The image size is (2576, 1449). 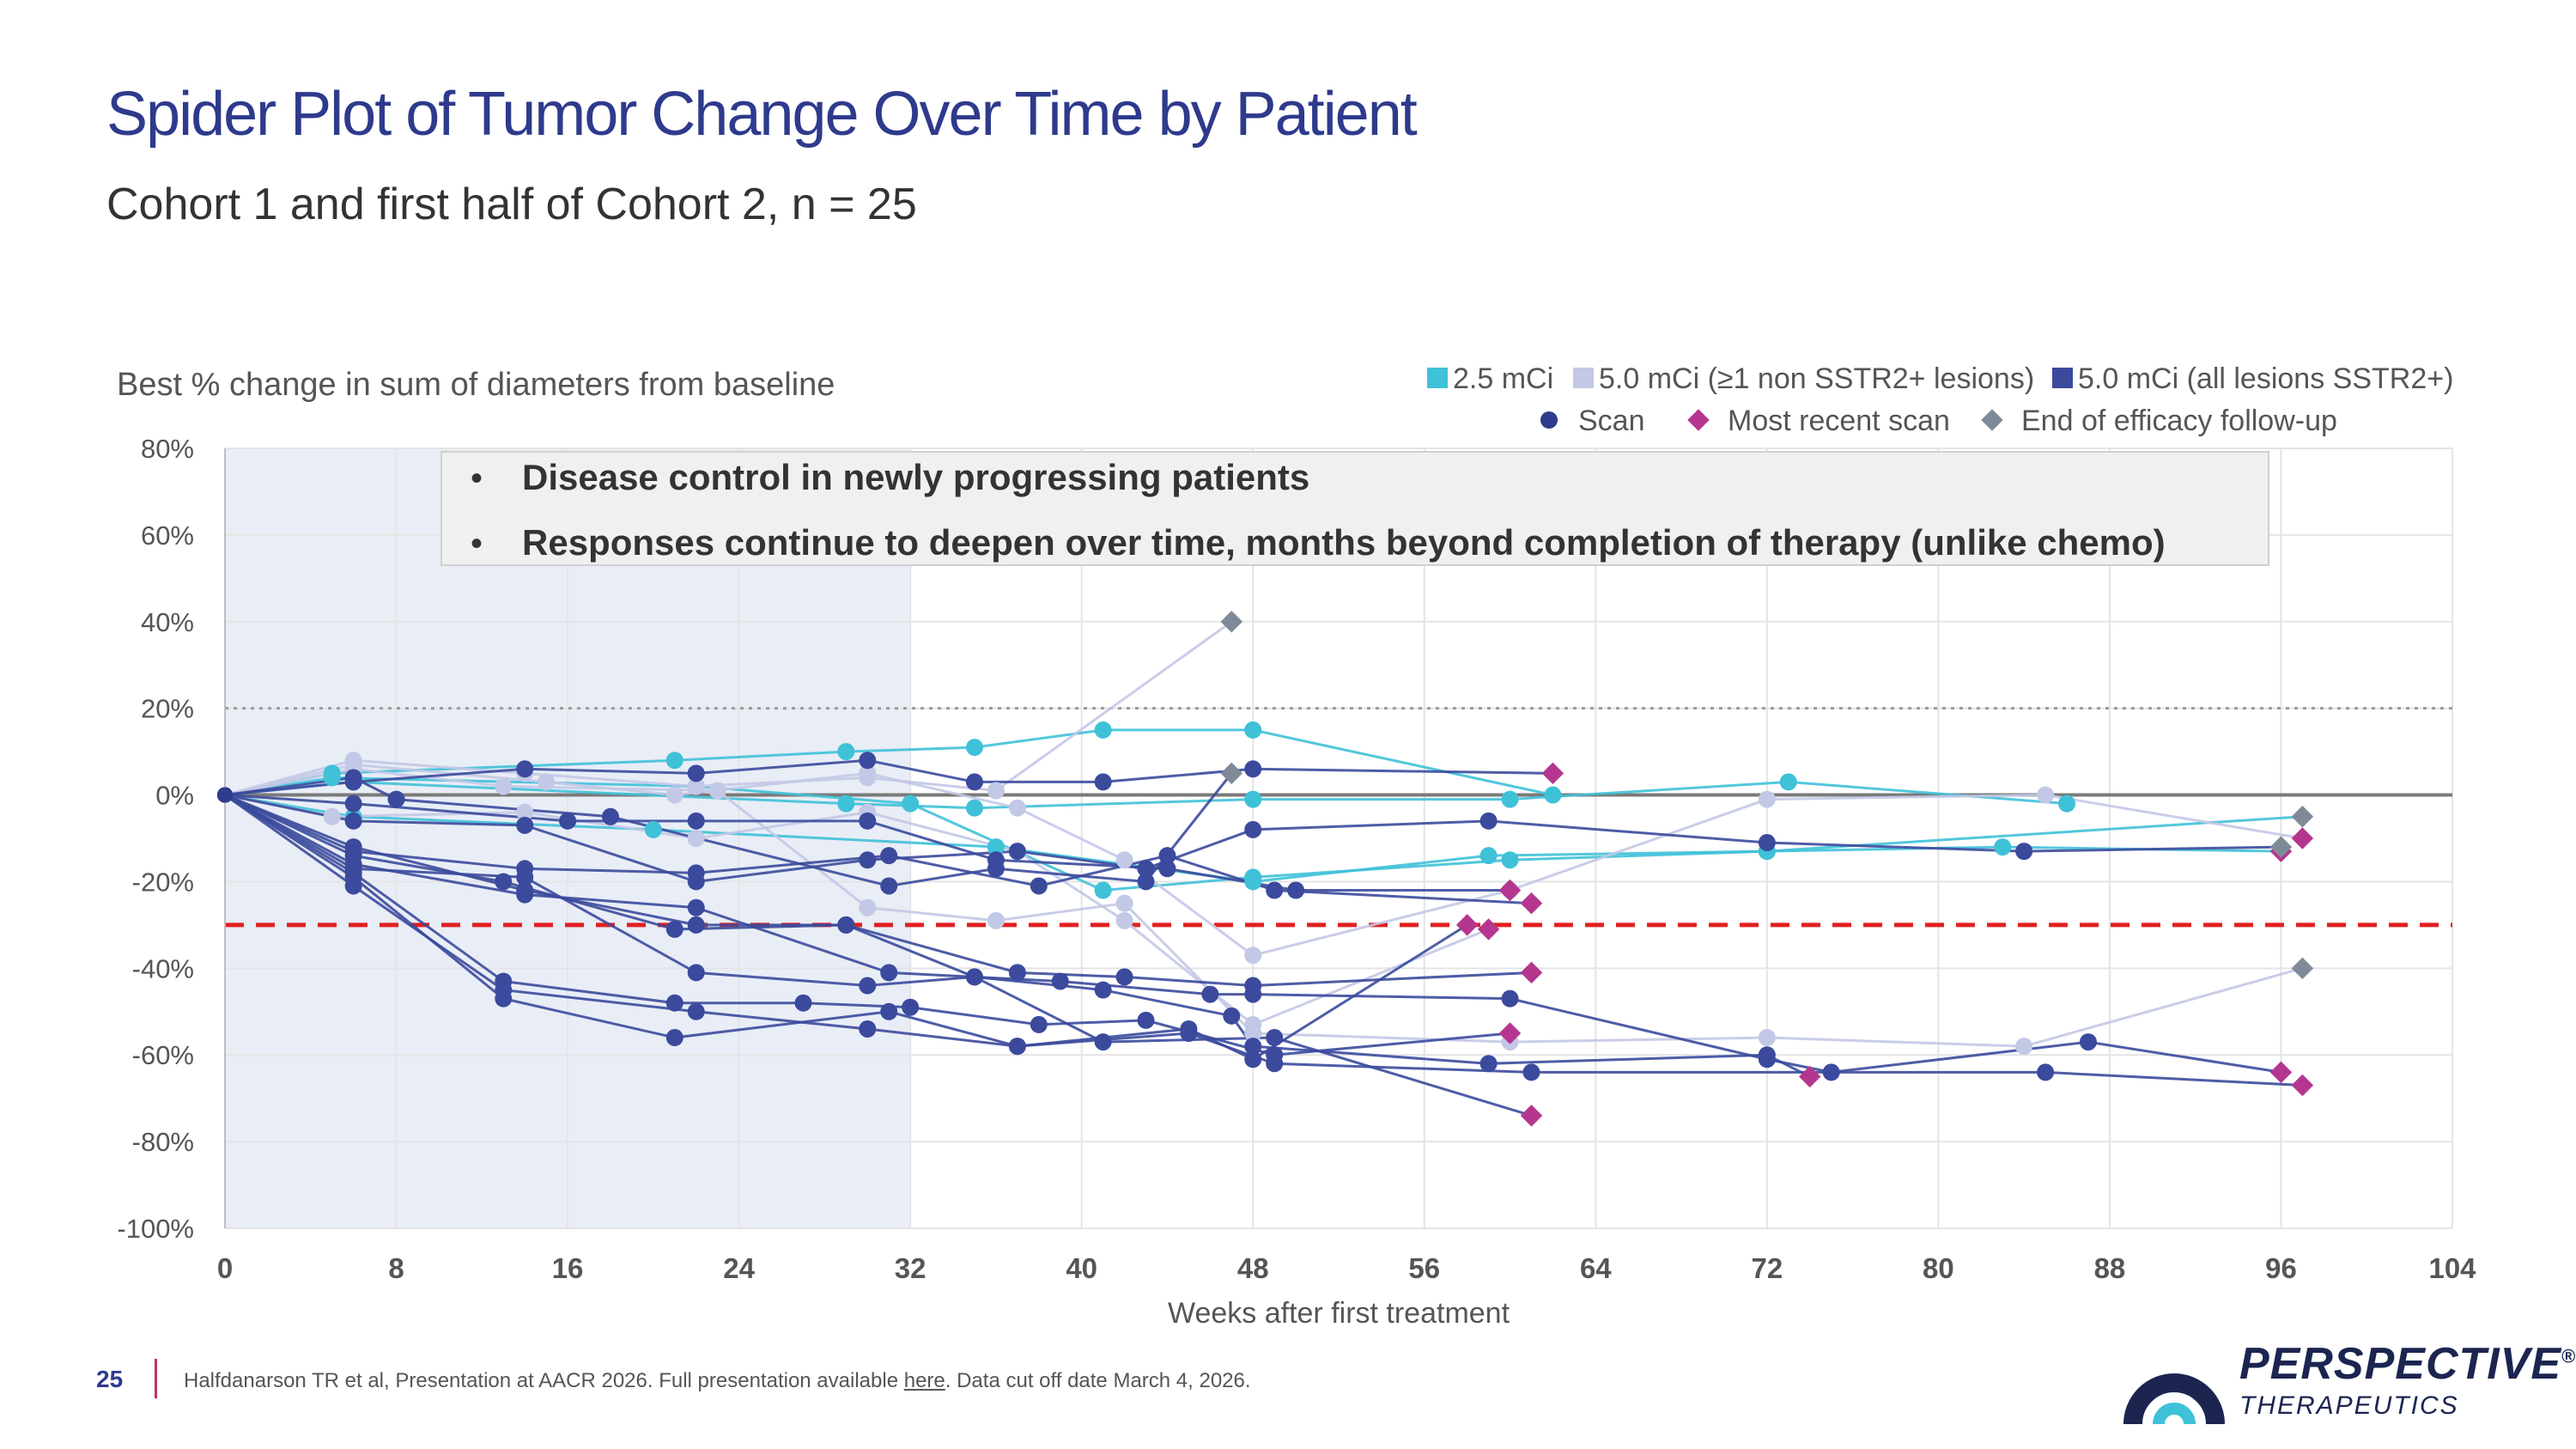 I want to click on y-tick-label: -60%, so click(x=163, y=1055).